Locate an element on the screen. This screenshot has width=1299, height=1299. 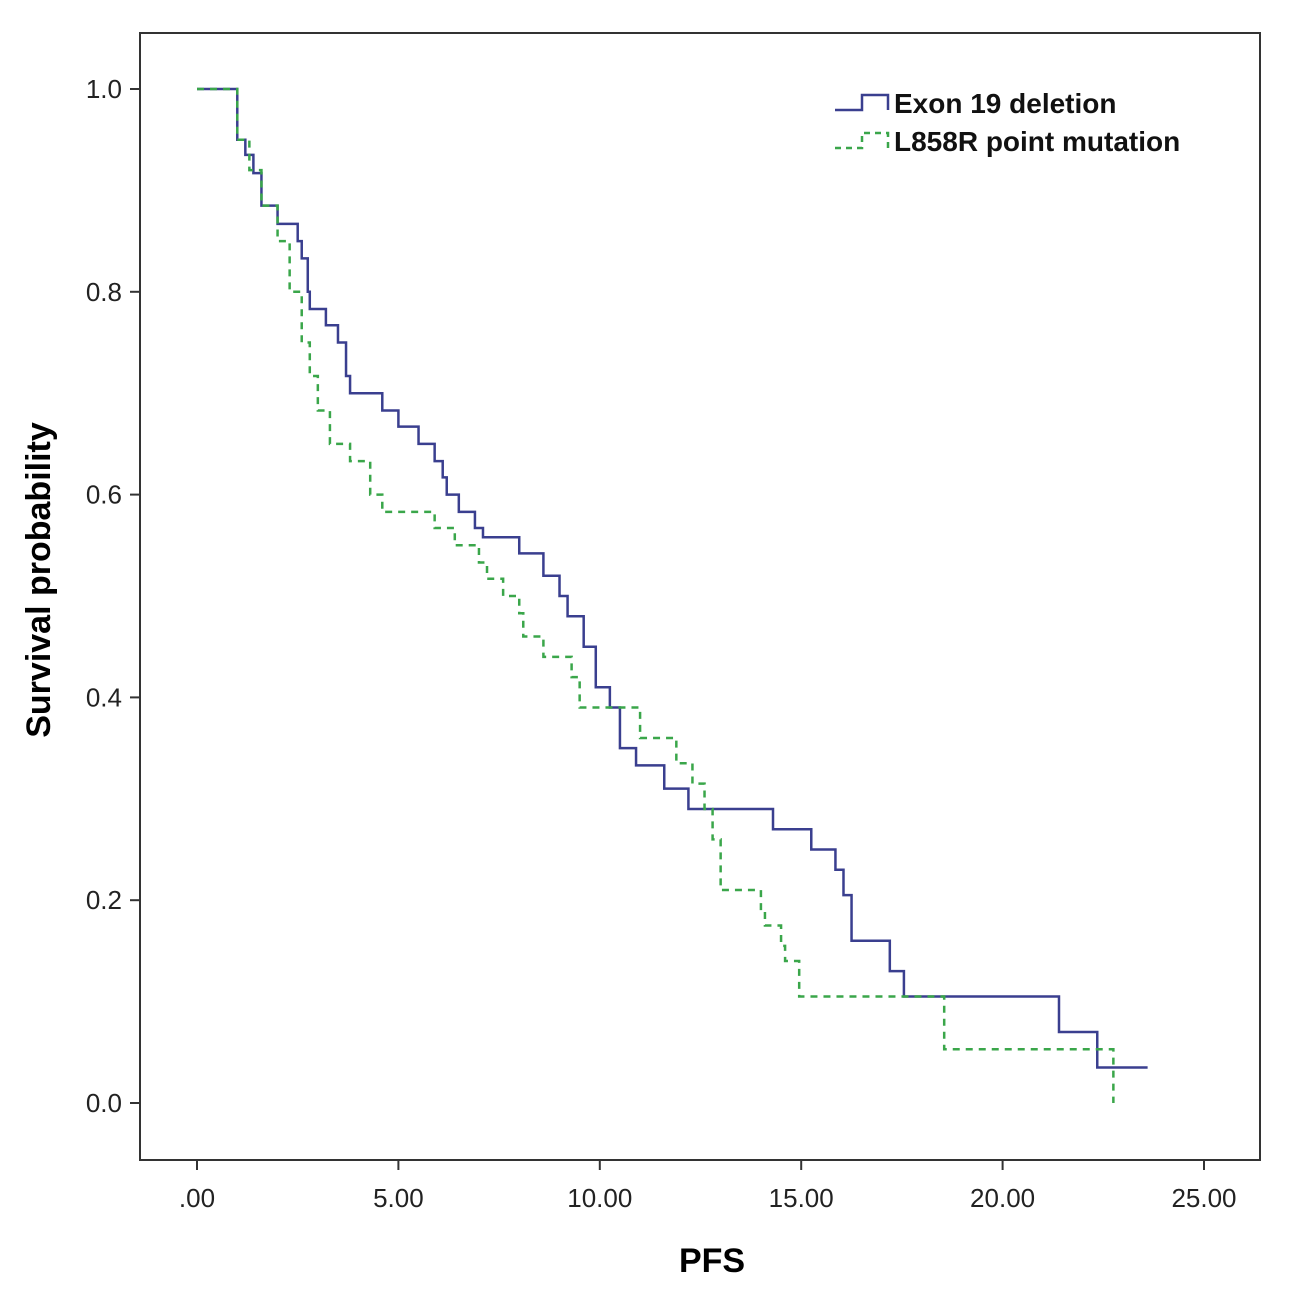
x-axis-label: PFS is located at coordinates (712, 1261).